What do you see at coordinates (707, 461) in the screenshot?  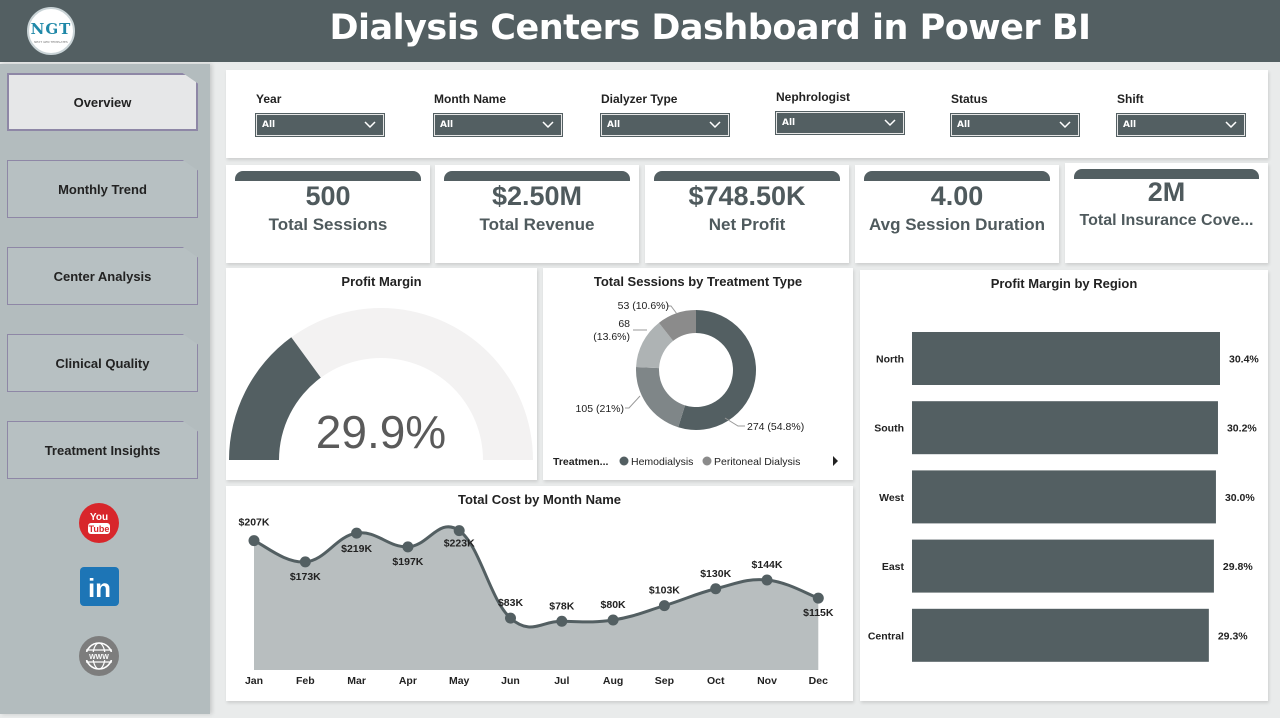 I see `legend-dot-peritoneal` at bounding box center [707, 461].